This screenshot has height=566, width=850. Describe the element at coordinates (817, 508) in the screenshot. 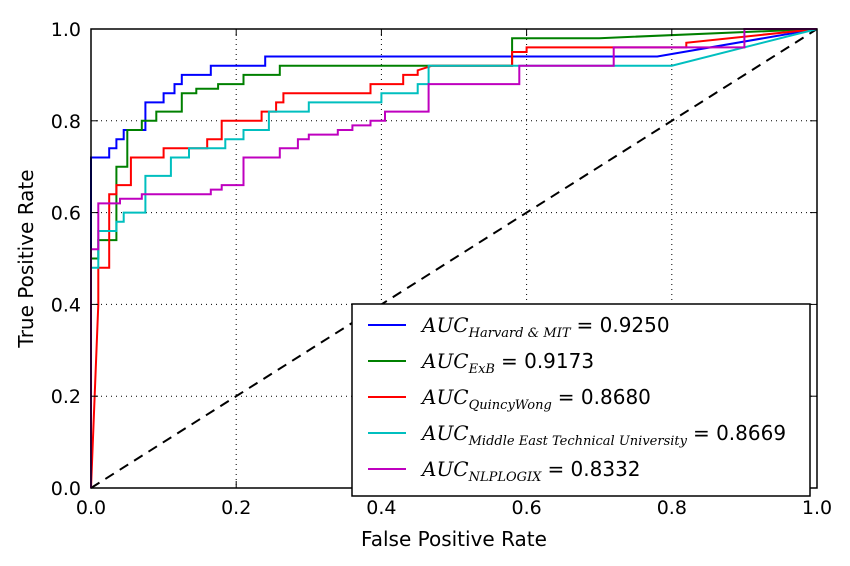

I see `x-tick-label: 1.0` at that location.